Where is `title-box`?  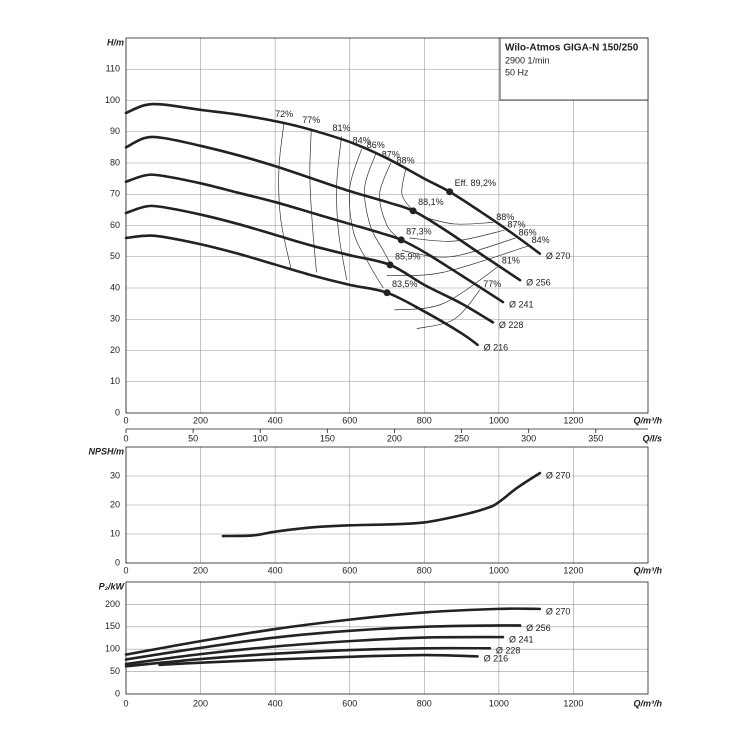 title-box is located at coordinates (574, 69).